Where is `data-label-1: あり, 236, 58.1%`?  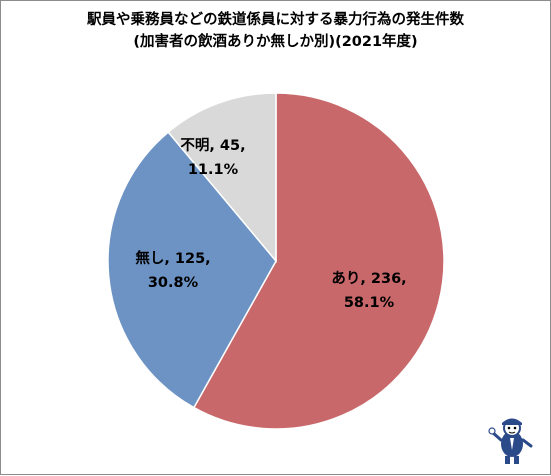 data-label-1: あり, 236, 58.1% is located at coordinates (368, 290).